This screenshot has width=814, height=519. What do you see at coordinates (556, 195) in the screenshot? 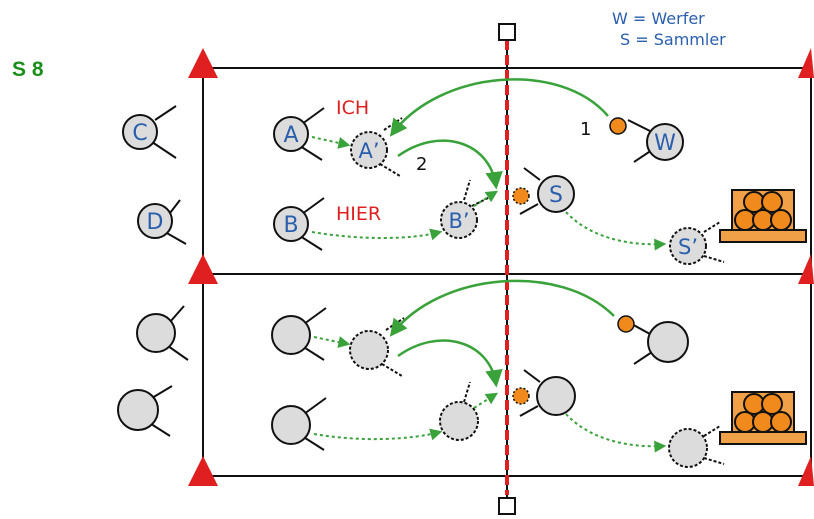
I see `player-s-label: S` at bounding box center [556, 195].